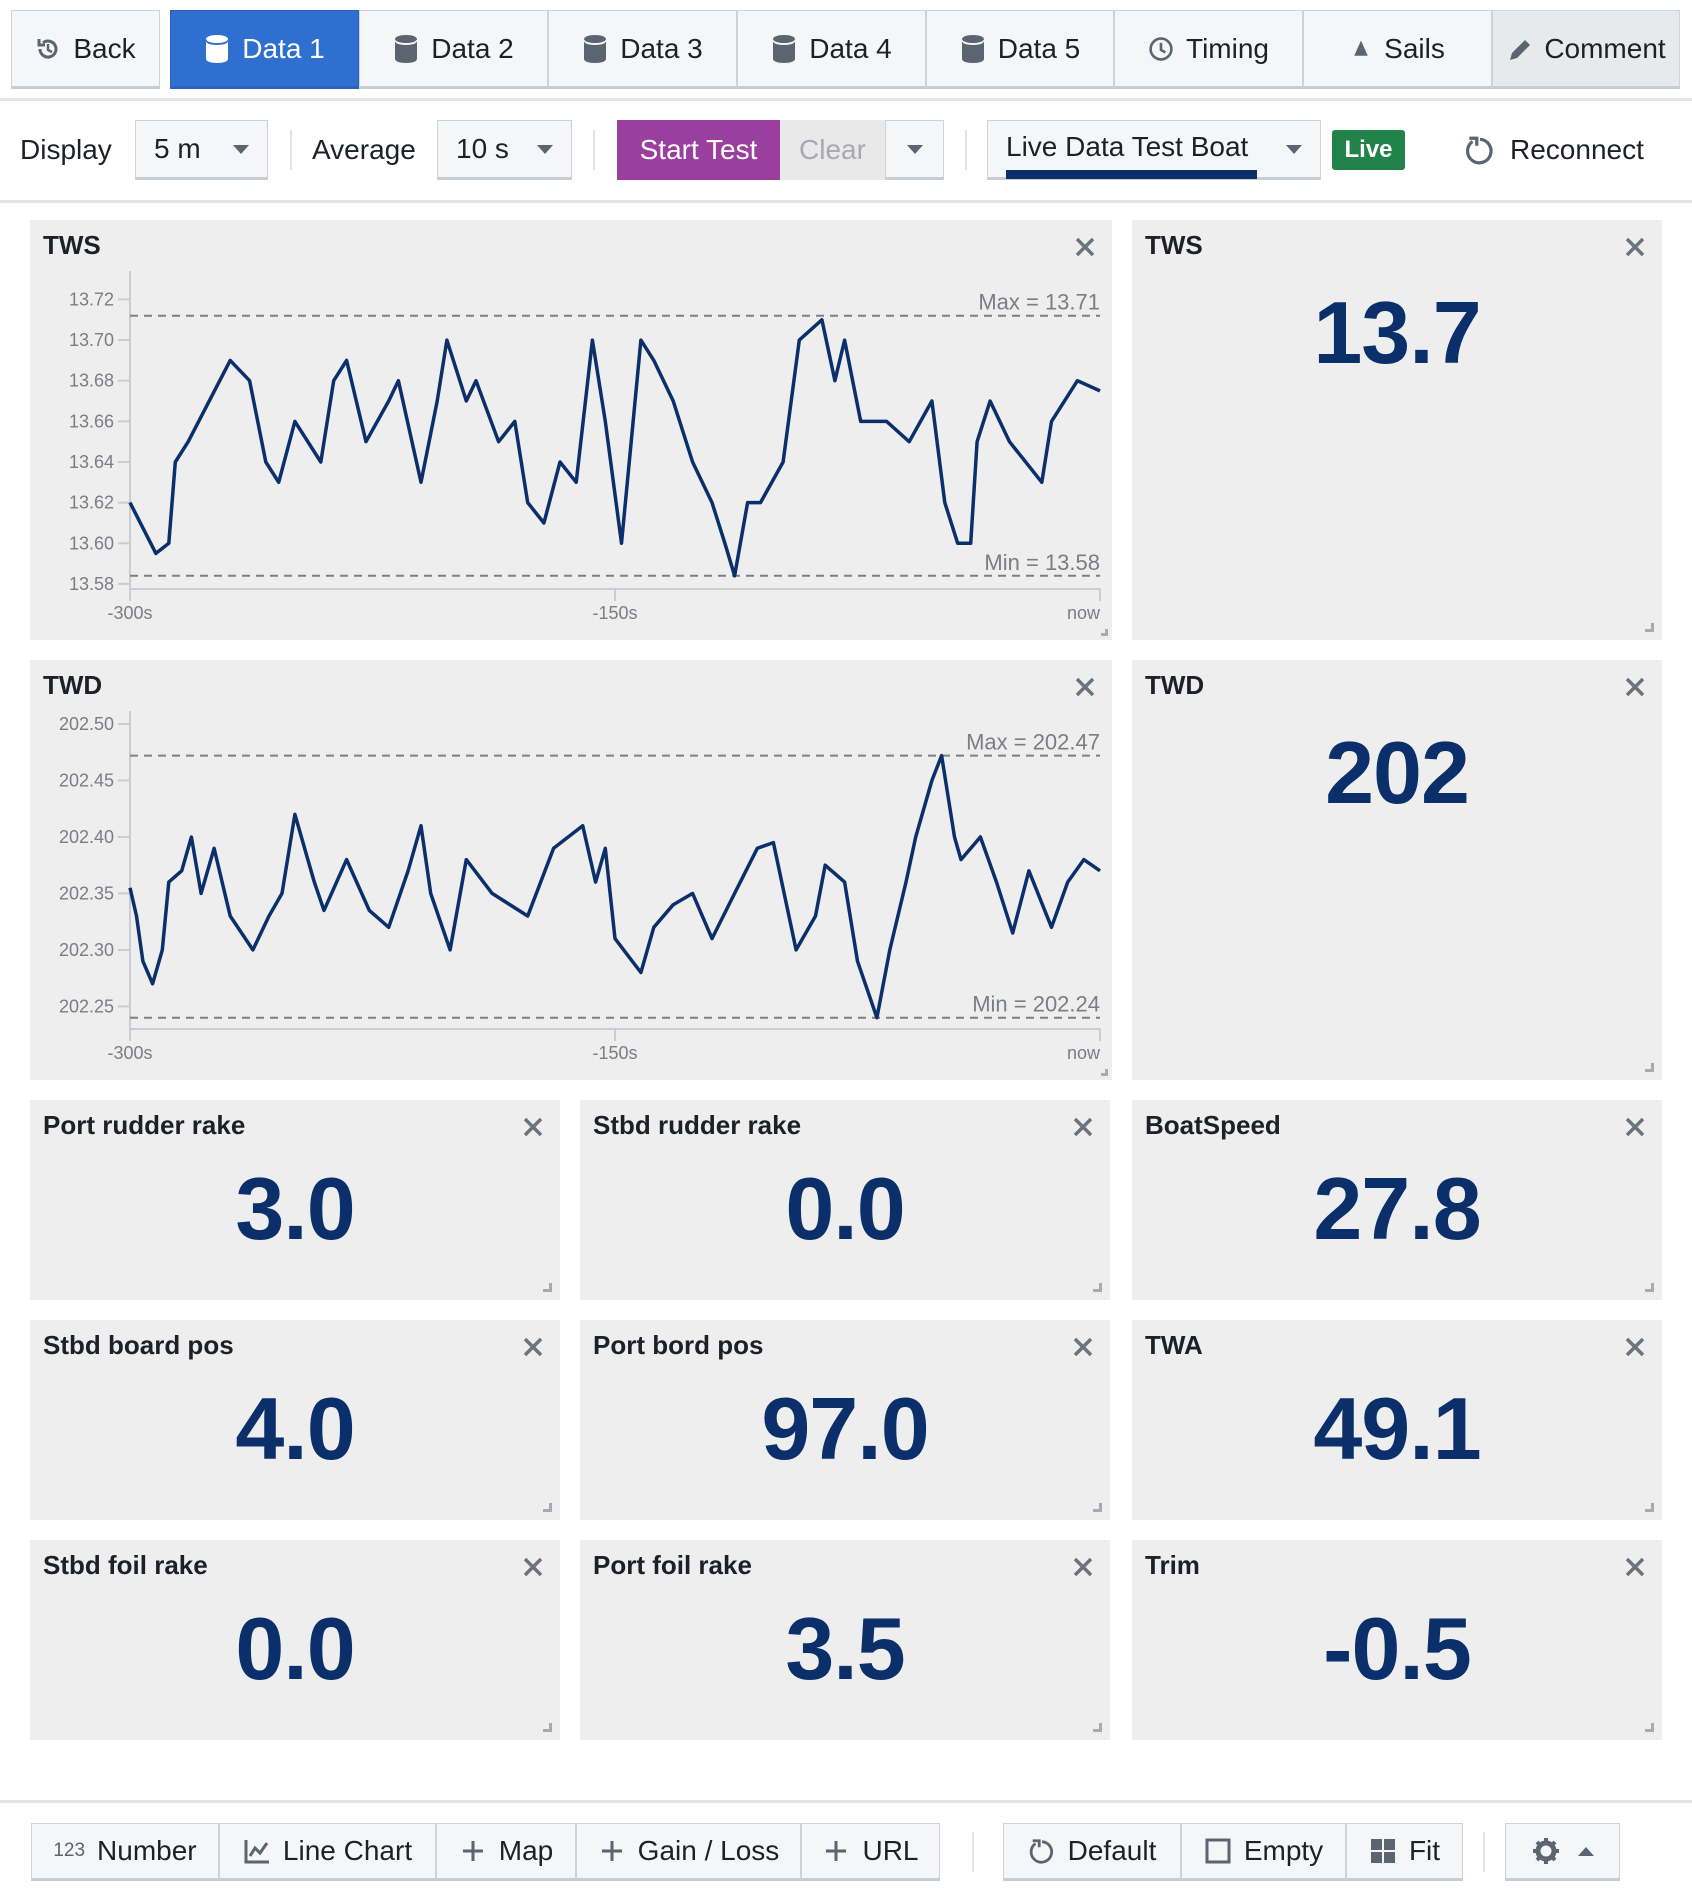 Image resolution: width=1692 pixels, height=1902 pixels. I want to click on clear-button: Clear, so click(832, 150).